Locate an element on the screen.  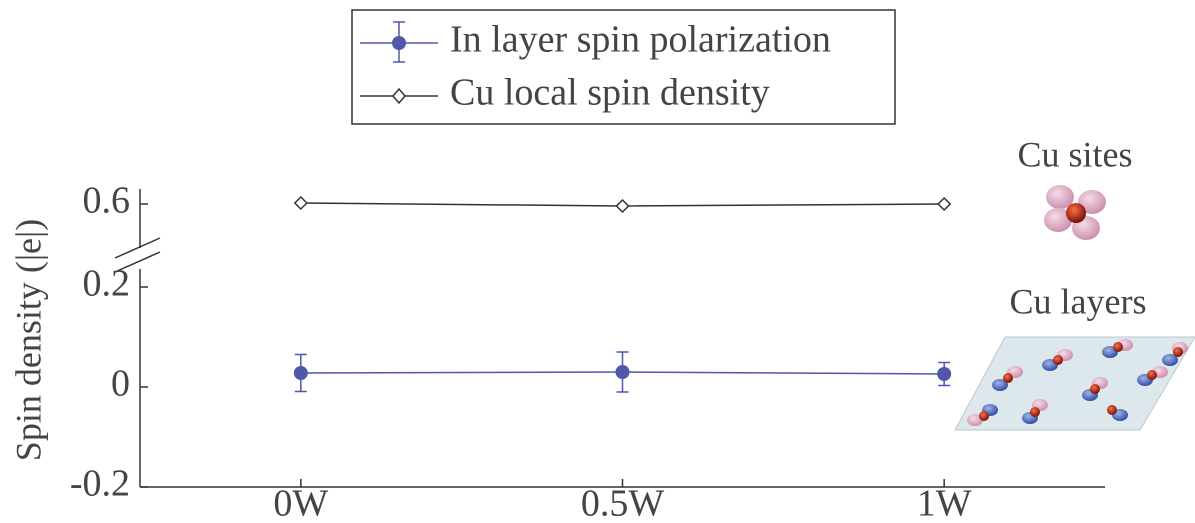
legend-label: Cu local spin density is located at coordinates (610, 93).